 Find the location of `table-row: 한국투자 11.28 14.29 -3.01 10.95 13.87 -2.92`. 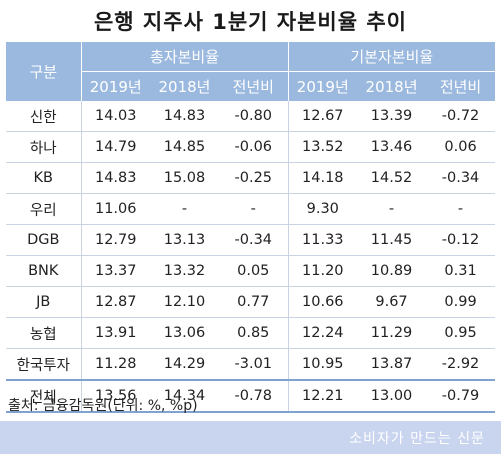

table-row: 한국투자 11.28 14.29 -3.01 10.95 13.87 -2.92 is located at coordinates (251, 364).